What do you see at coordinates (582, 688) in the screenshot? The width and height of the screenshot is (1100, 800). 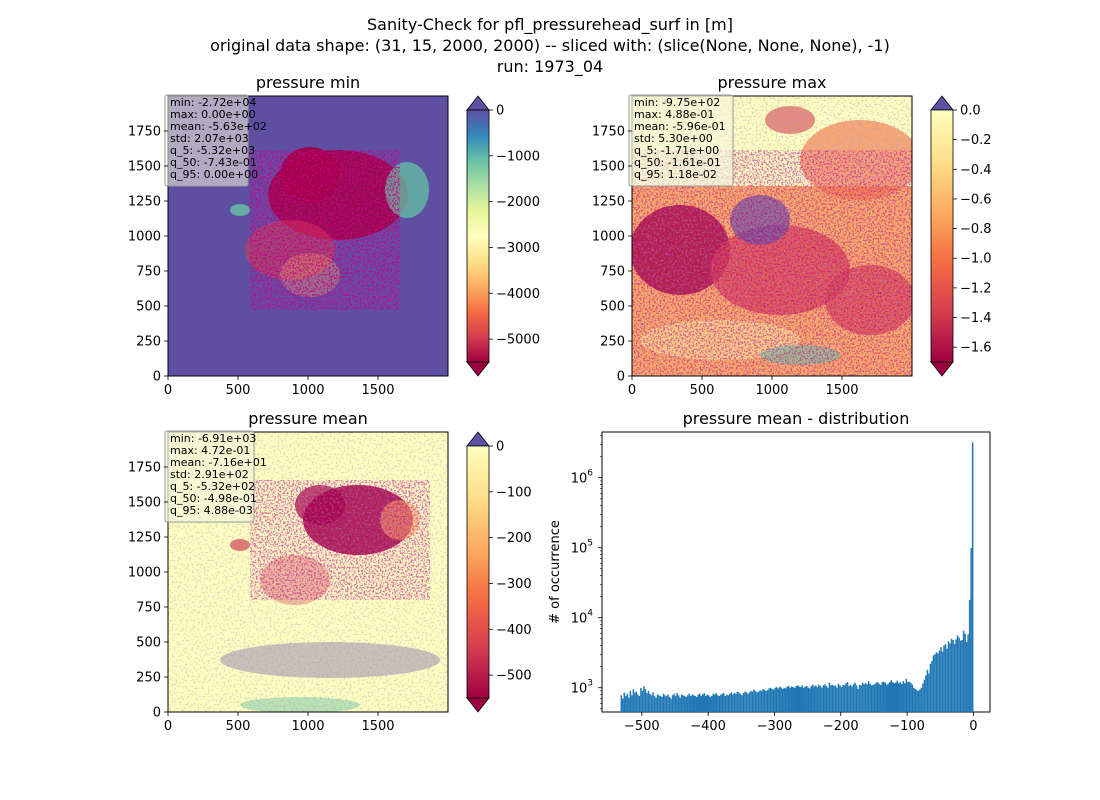 I see `y-tick-label: 10³` at bounding box center [582, 688].